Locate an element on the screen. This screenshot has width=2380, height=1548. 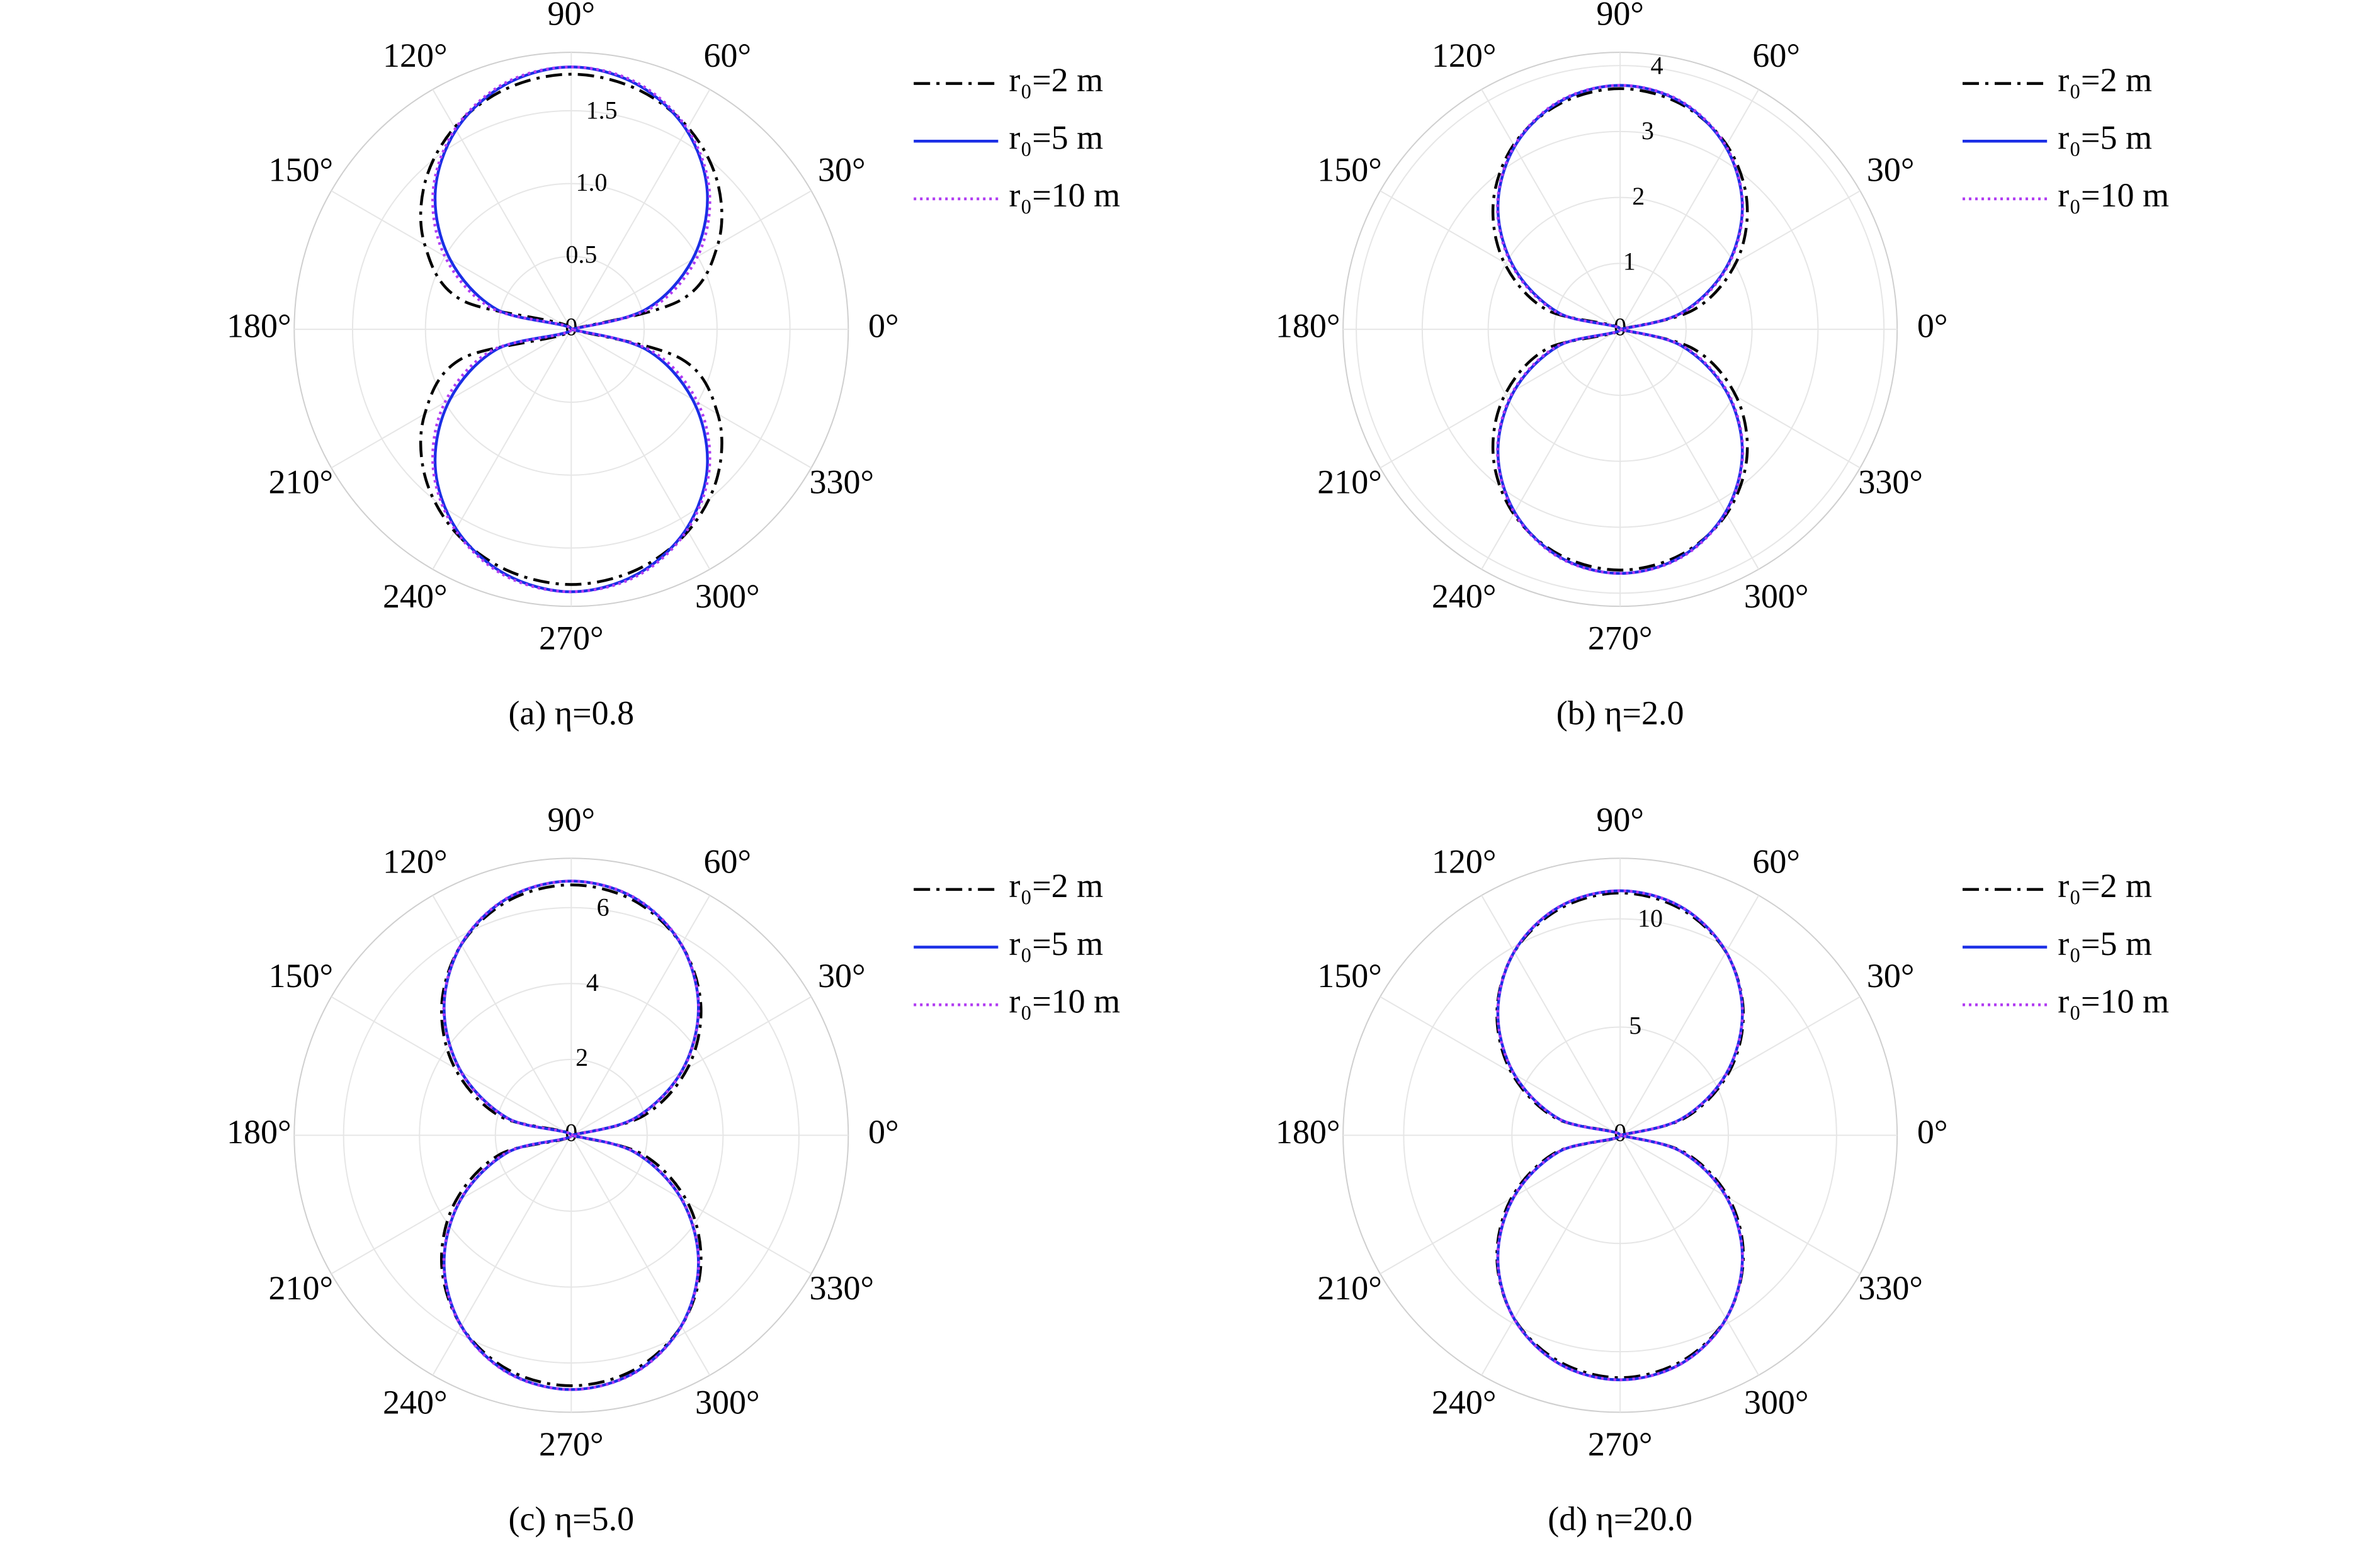
radial-tick-label: 1.5 is located at coordinates (602, 110).